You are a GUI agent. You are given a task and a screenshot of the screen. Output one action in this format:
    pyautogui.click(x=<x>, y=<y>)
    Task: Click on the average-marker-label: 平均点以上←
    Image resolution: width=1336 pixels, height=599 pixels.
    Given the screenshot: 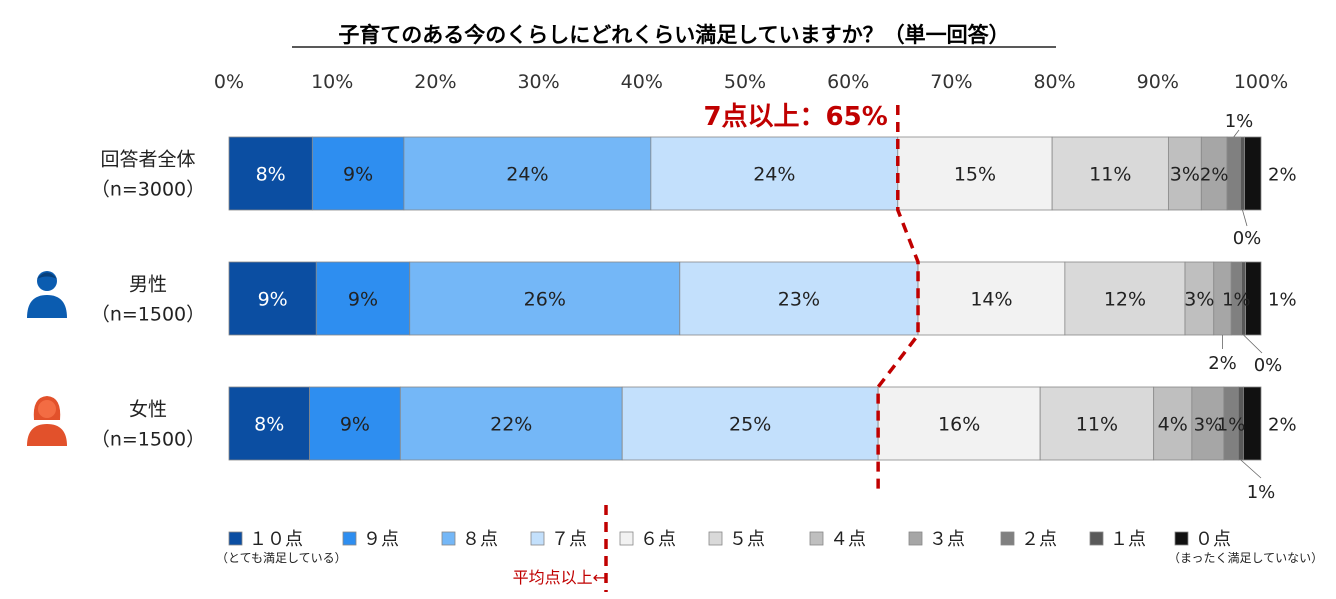 What is the action you would take?
    pyautogui.click(x=559, y=577)
    